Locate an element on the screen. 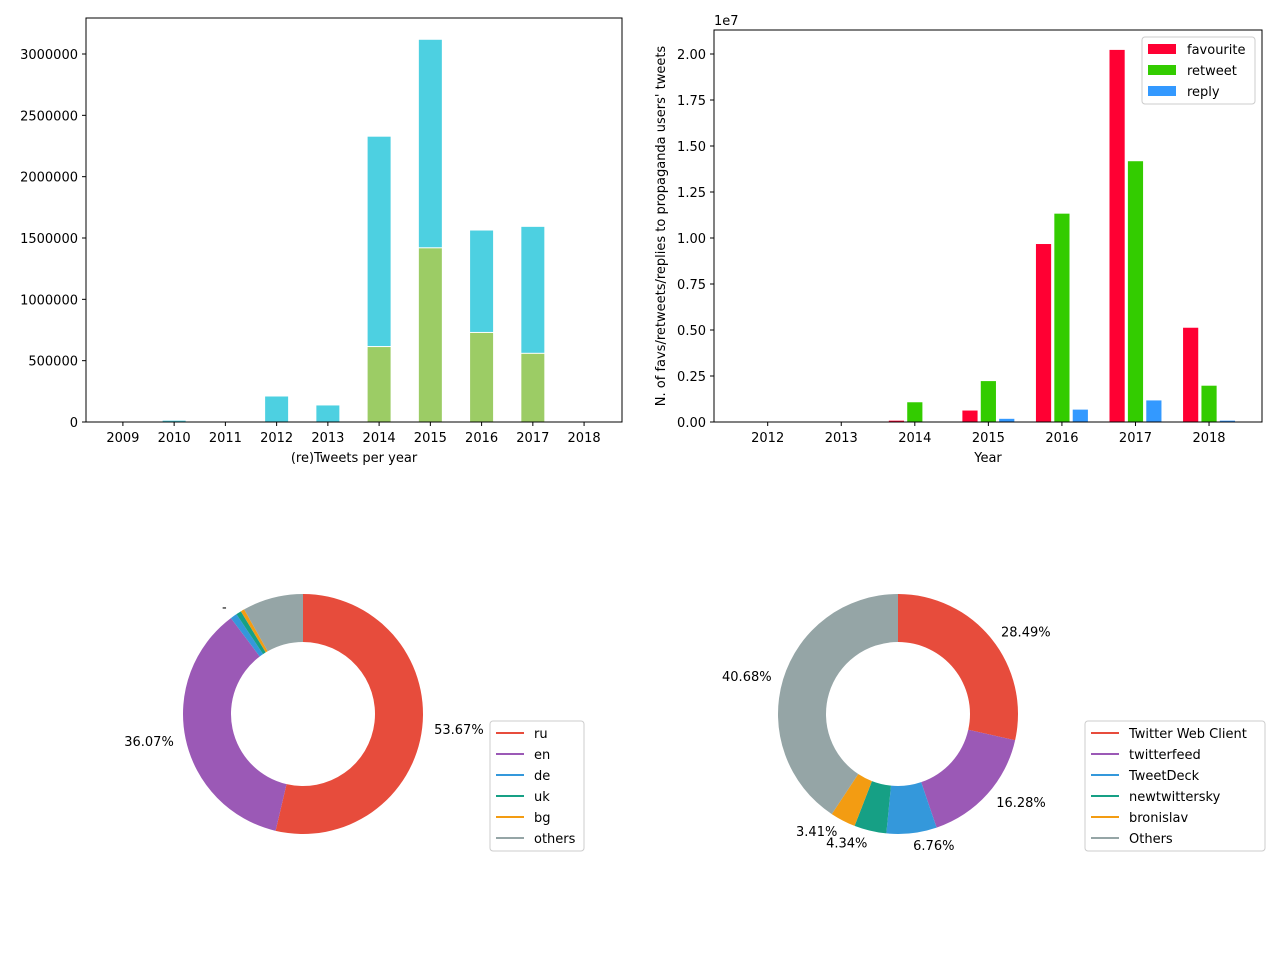 This screenshot has height=960, width=1280. y-tick-label: 1500000 is located at coordinates (49, 239).